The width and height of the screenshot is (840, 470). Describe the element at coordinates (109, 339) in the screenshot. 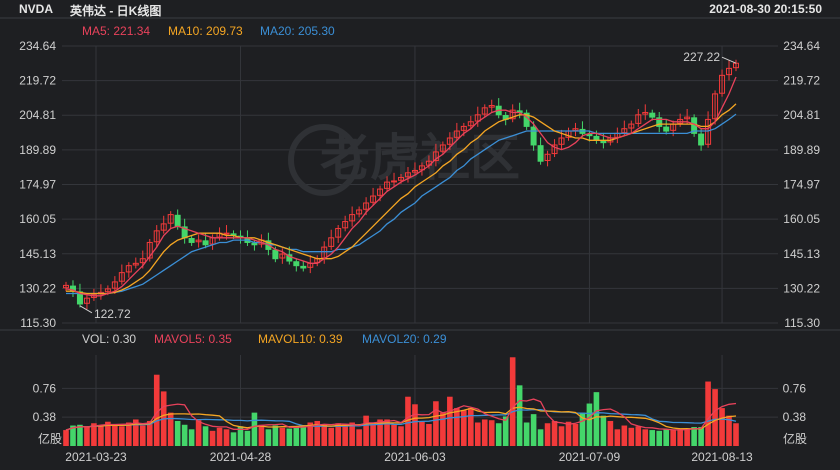

I see `legend-vol-0: VOL: 0.30` at that location.